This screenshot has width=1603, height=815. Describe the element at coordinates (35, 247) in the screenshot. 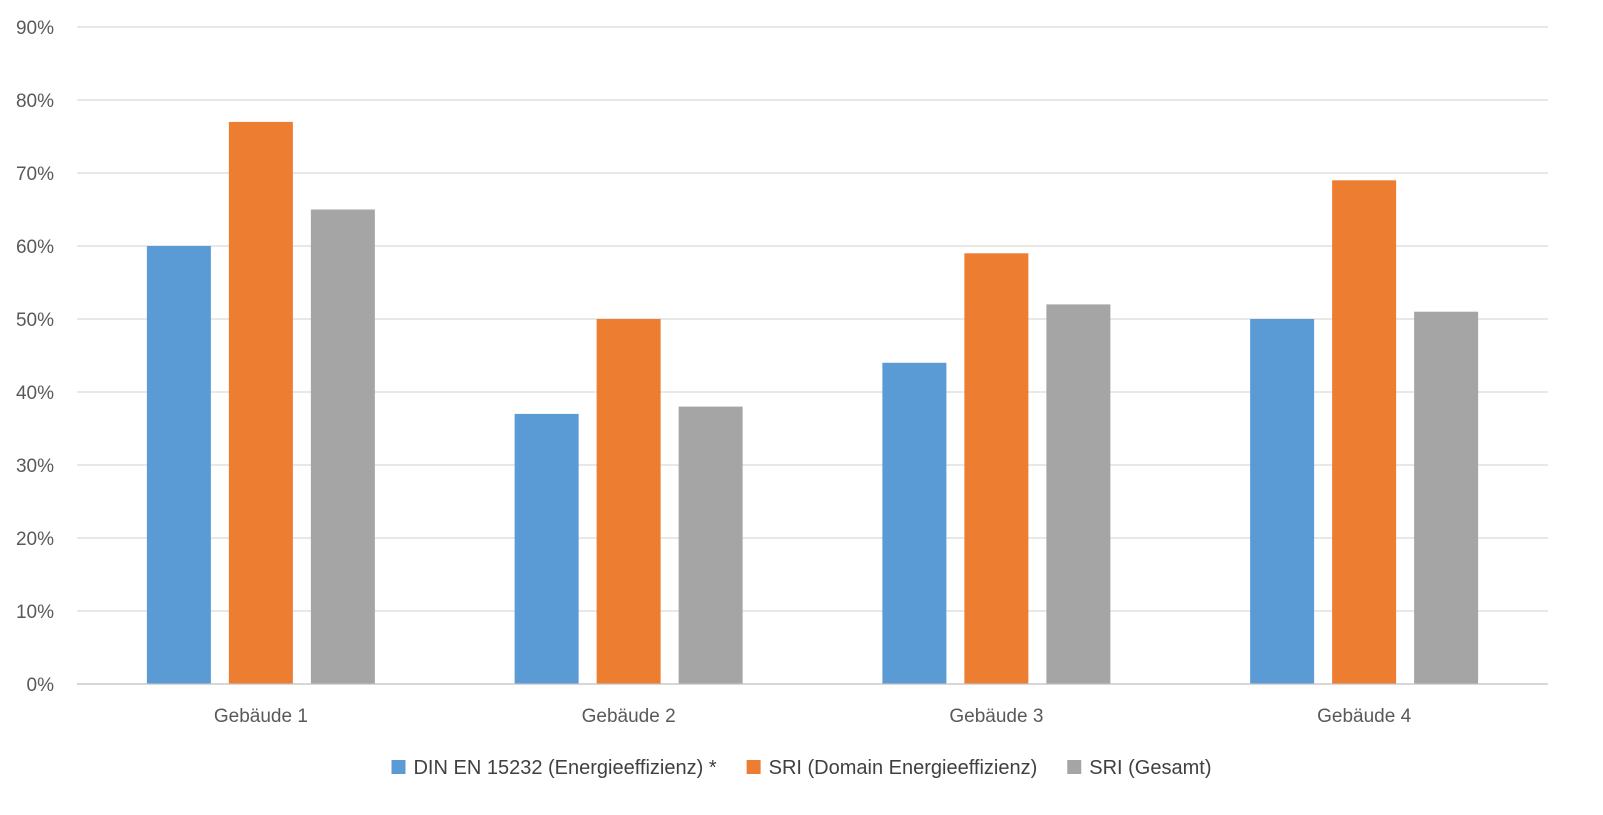

I see `y-tick-label: 60%` at that location.